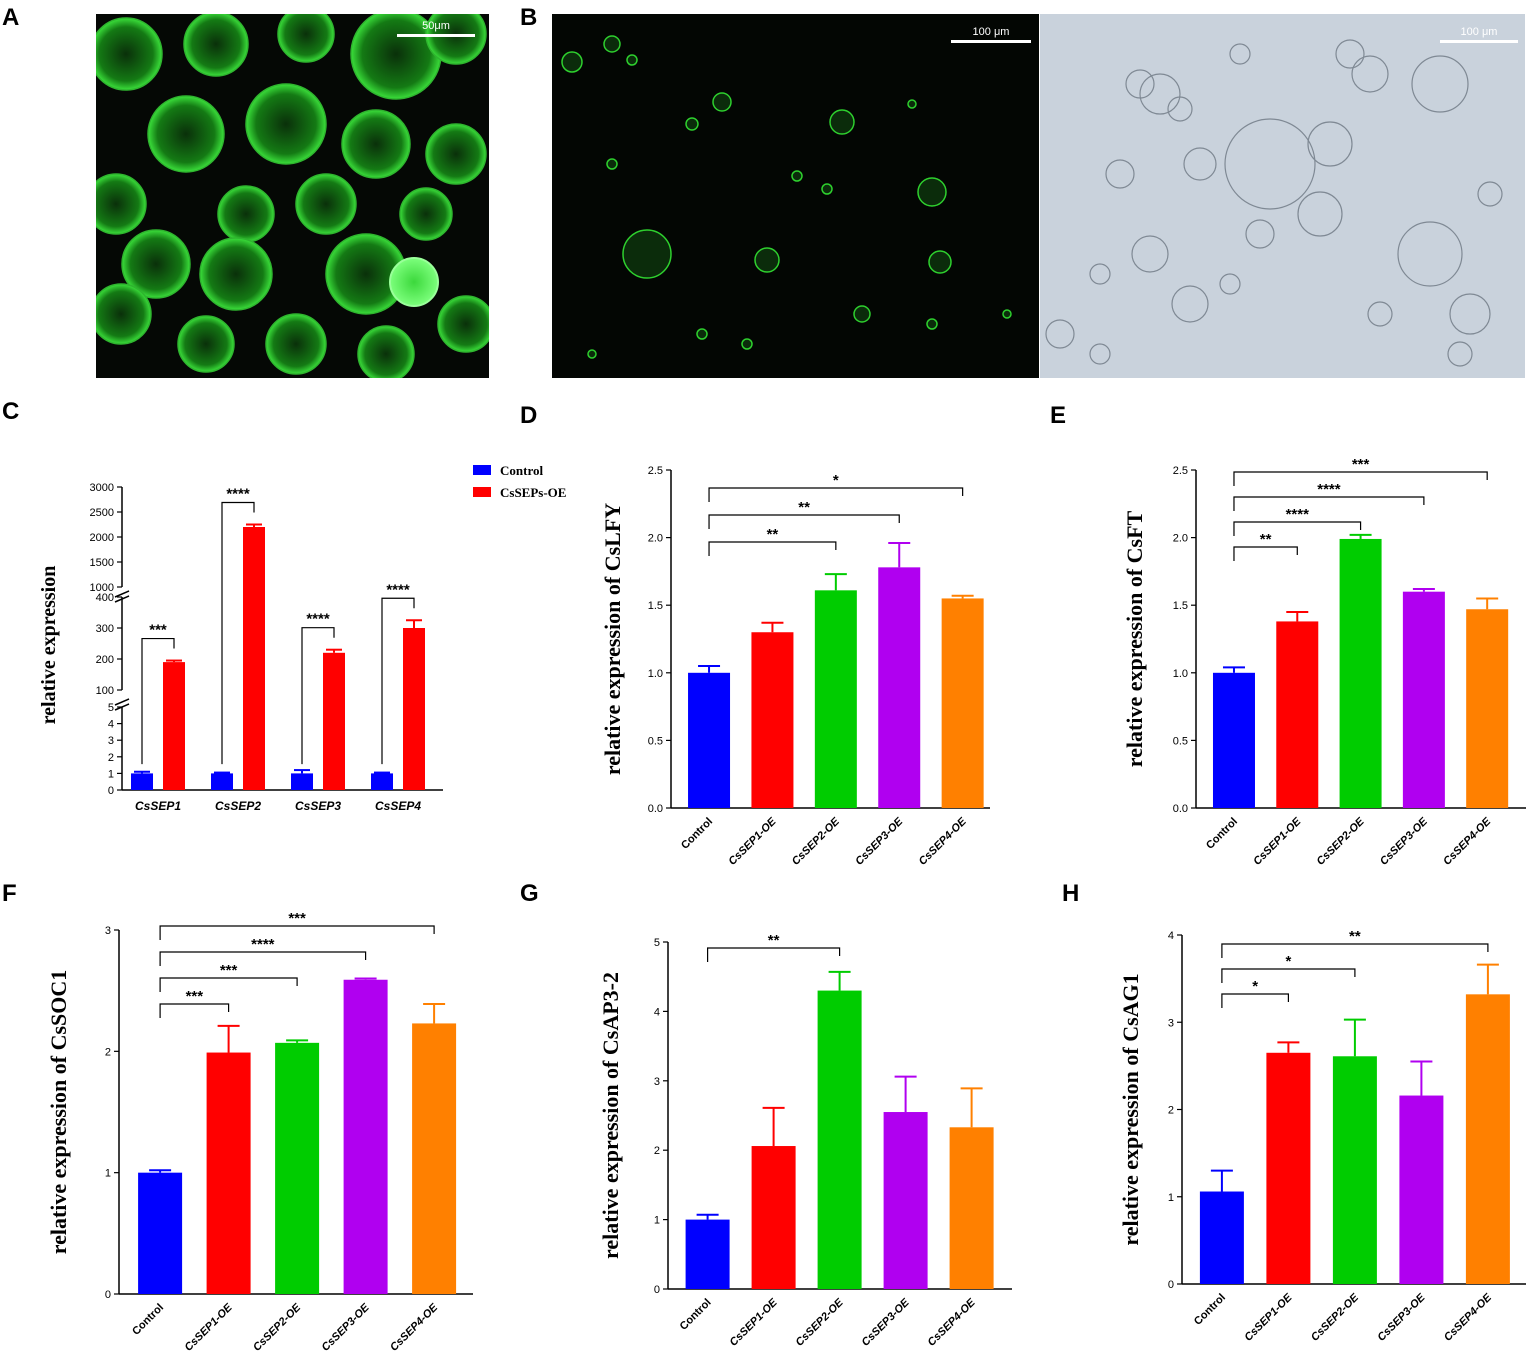 The width and height of the screenshot is (1535, 1366). I want to click on chart-h-y-tick-label: 2, so click(1171, 1111).